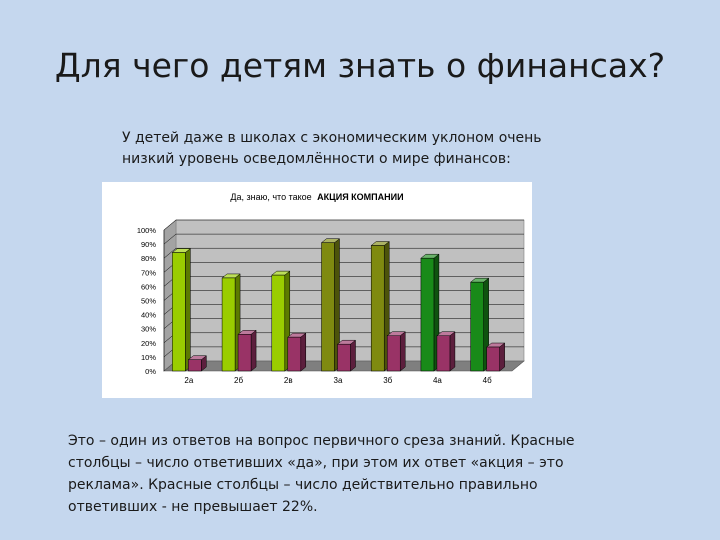 This screenshot has height=540, width=720. Describe the element at coordinates (148, 301) in the screenshot. I see `y-tick-label: 50%` at that location.